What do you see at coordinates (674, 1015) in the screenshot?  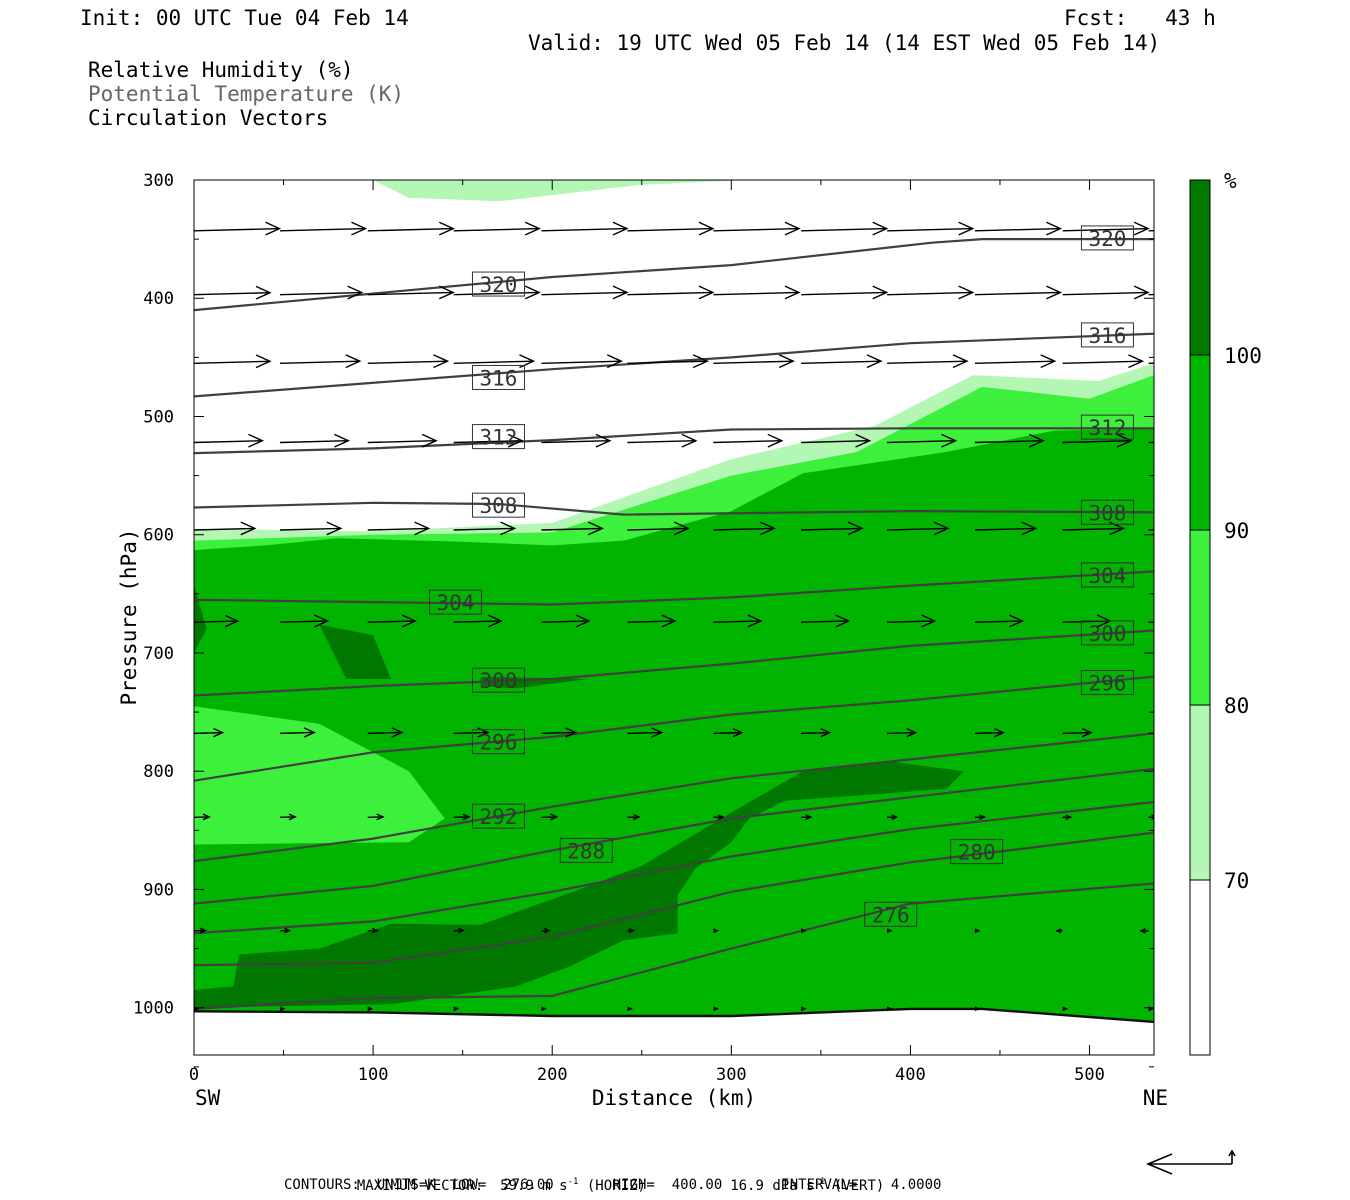 I see `ground-line` at bounding box center [674, 1015].